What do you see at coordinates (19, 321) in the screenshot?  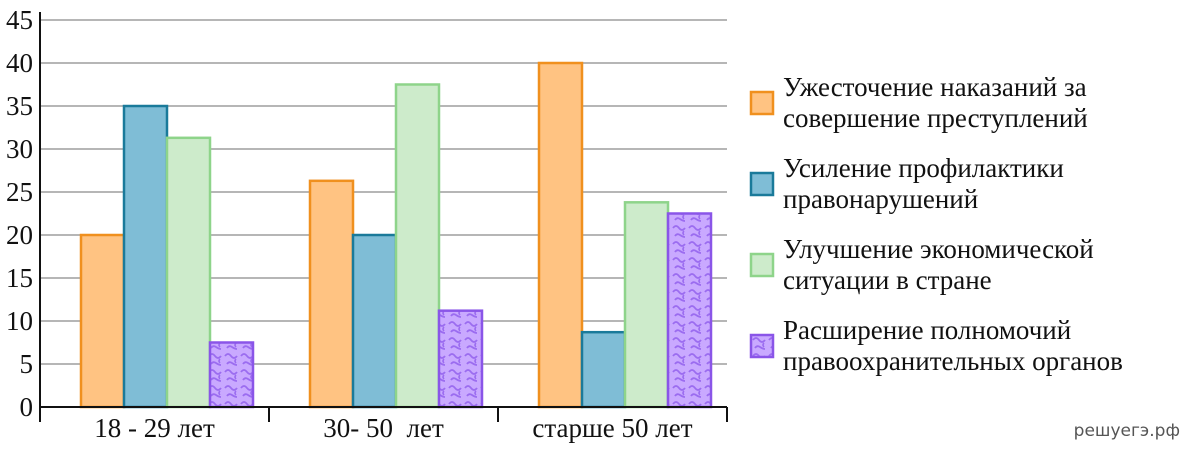 I see `y-tick-label: 10` at bounding box center [19, 321].